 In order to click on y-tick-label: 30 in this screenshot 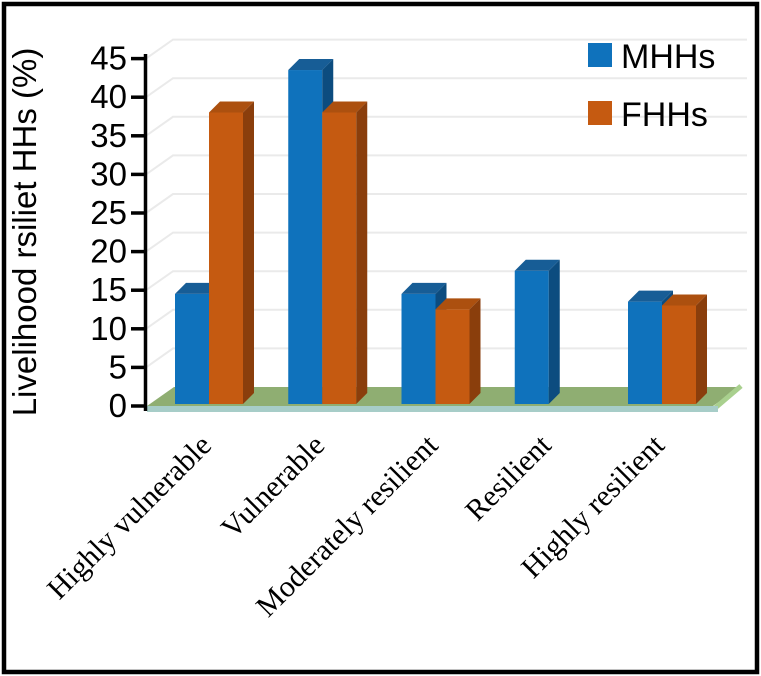, I will do `click(108, 173)`.